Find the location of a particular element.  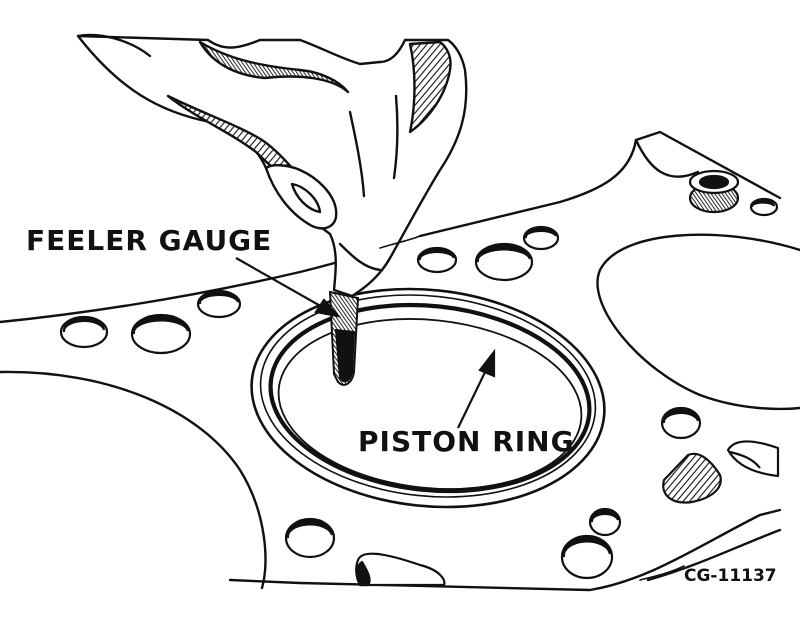

knuckle-shading is located at coordinates (274, 67).